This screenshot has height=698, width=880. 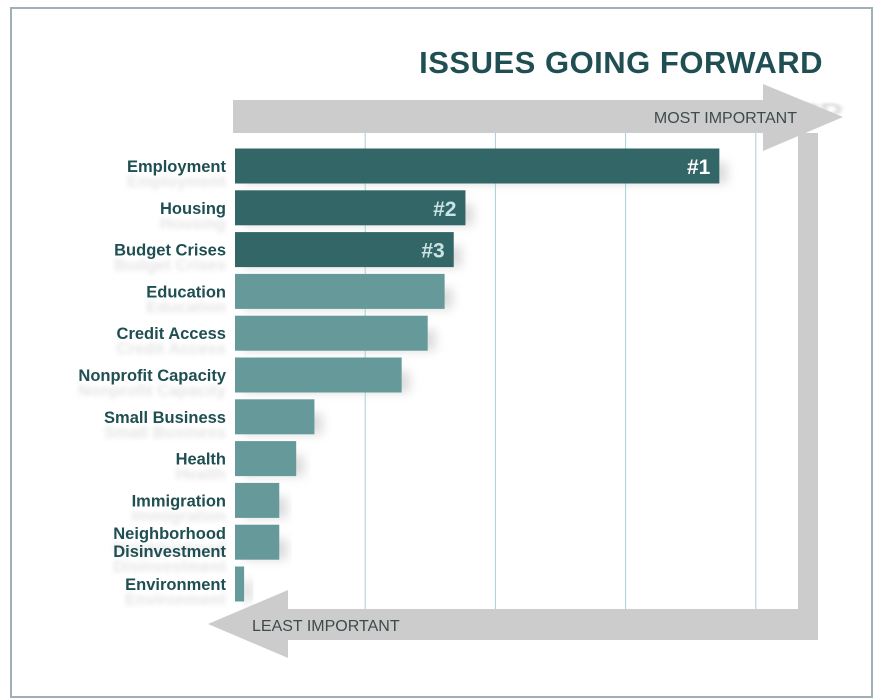 I want to click on least-important-arrow-shape, so click(x=513, y=624).